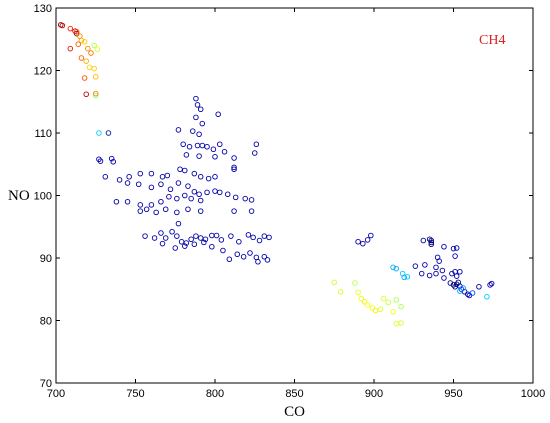  What do you see at coordinates (56, 394) in the screenshot?
I see `x-tick-label: 700` at bounding box center [56, 394].